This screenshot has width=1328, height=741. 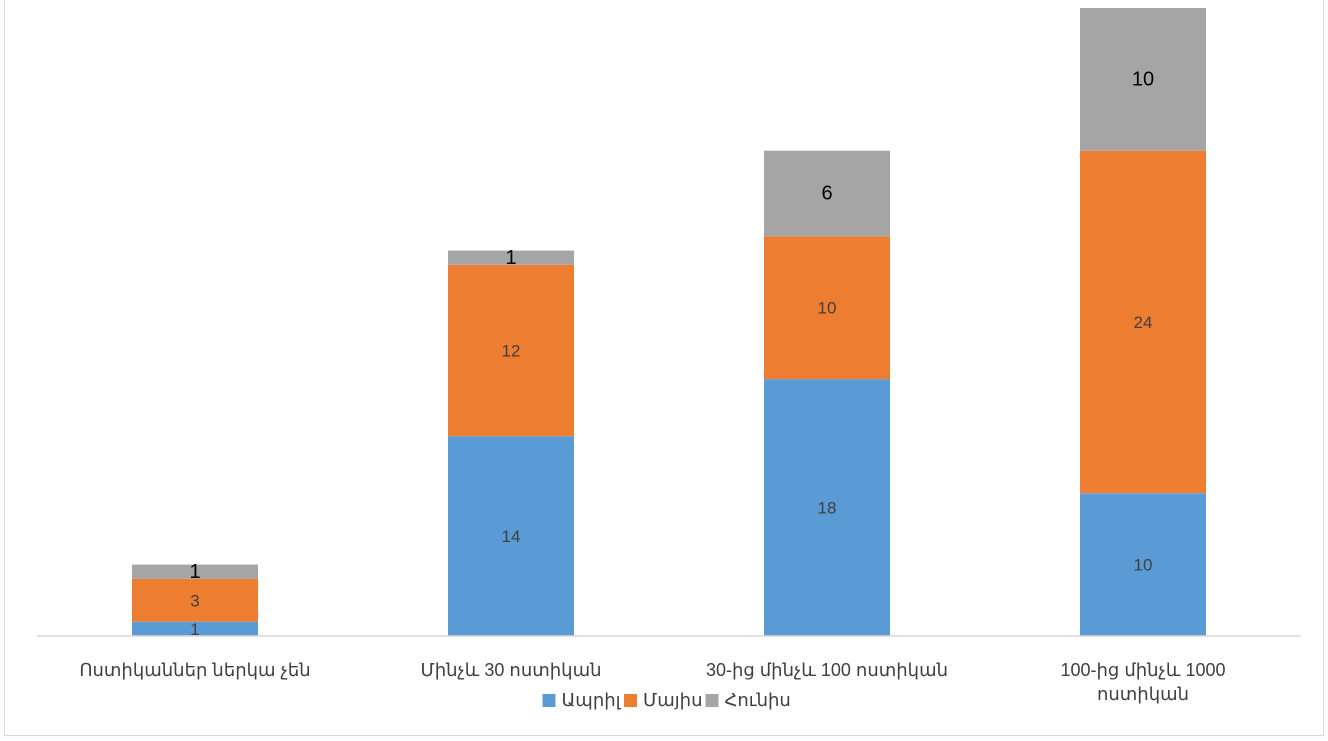 I want to click on data-label-2-category-3: 10, so click(x=827, y=308).